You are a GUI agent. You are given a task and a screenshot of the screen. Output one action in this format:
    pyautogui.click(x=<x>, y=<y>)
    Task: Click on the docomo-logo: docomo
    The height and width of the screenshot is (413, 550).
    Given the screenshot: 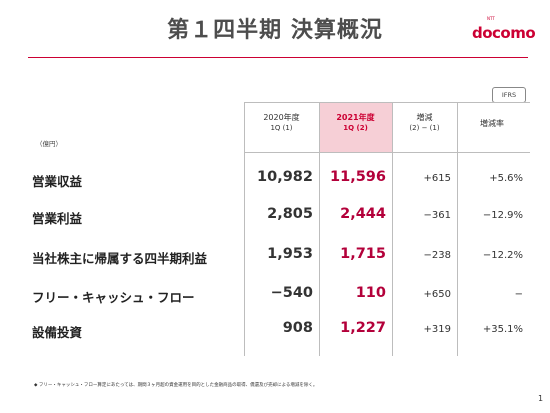 What is the action you would take?
    pyautogui.click(x=504, y=33)
    